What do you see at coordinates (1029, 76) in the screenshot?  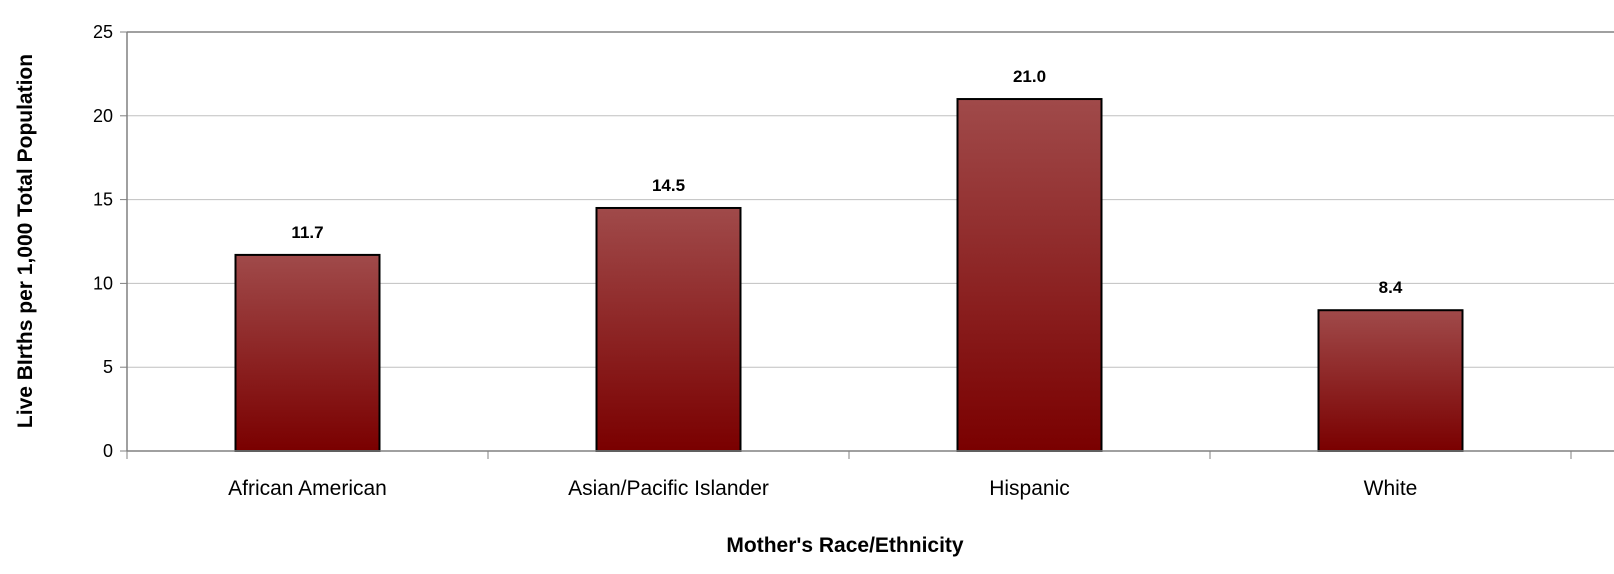 I see `data-label: 21.0` at bounding box center [1029, 76].